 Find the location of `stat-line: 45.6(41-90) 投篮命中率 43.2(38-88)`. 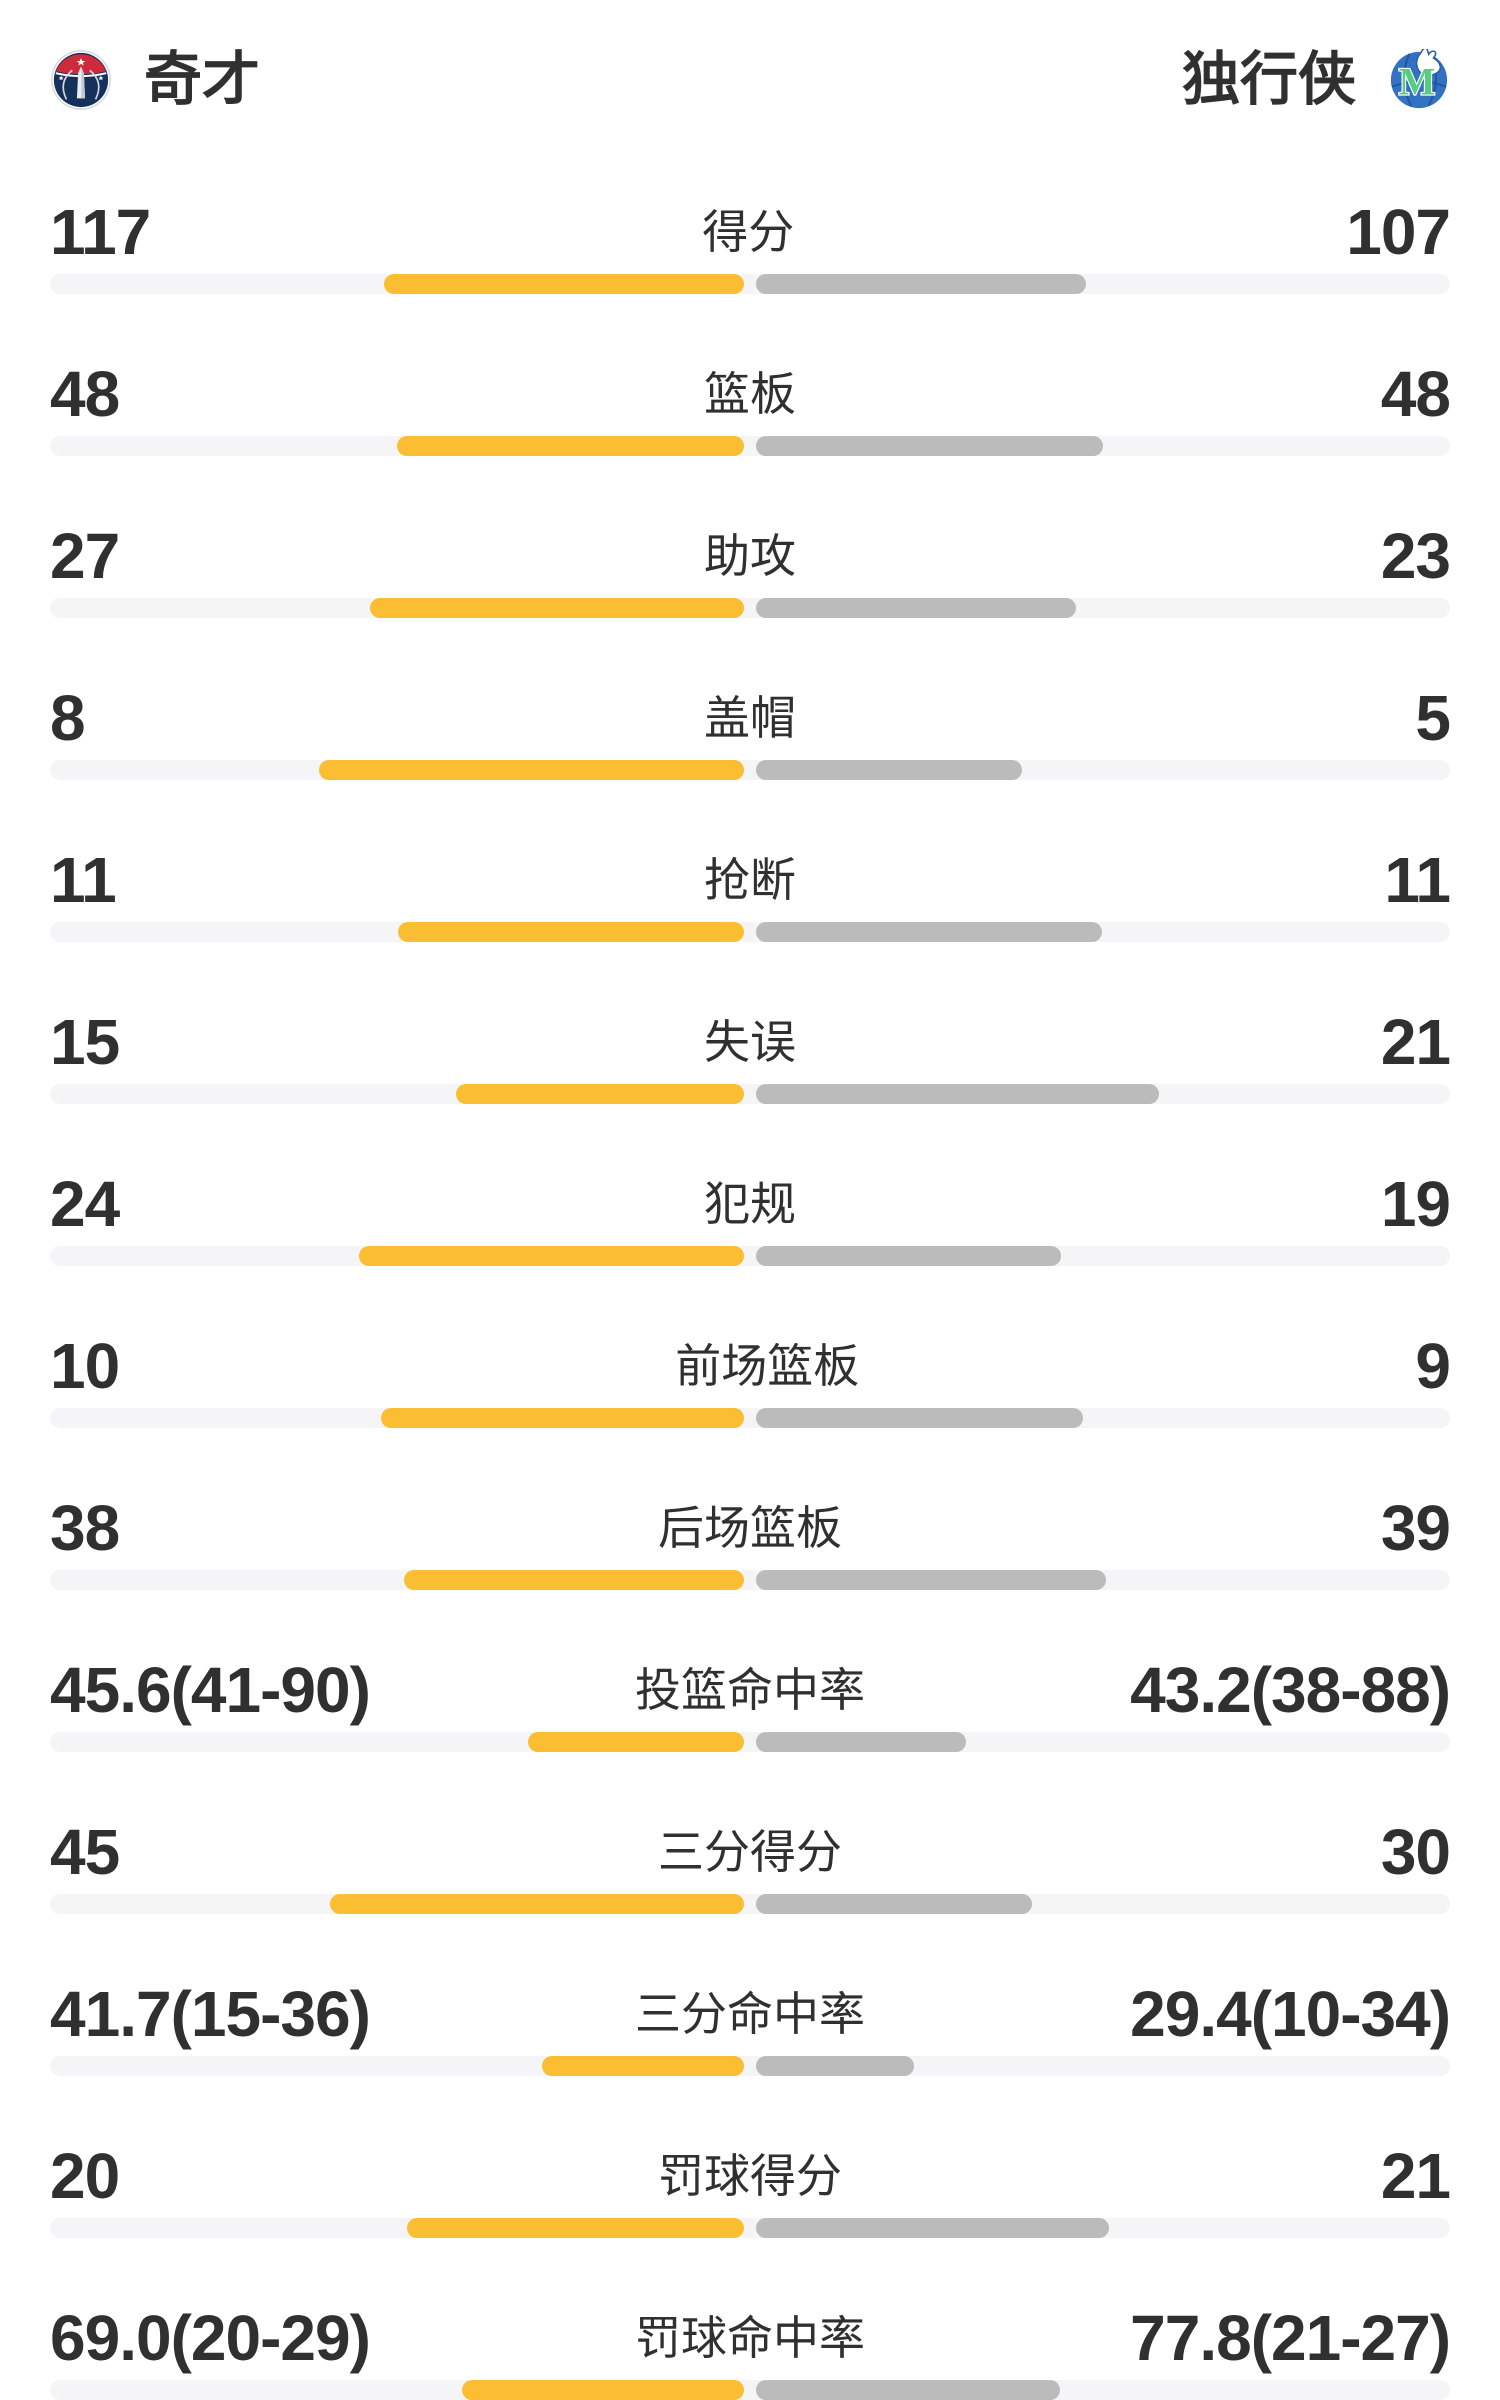

stat-line: 45.6(41-90) 投篮命中率 43.2(38-88) is located at coordinates (750, 1690).